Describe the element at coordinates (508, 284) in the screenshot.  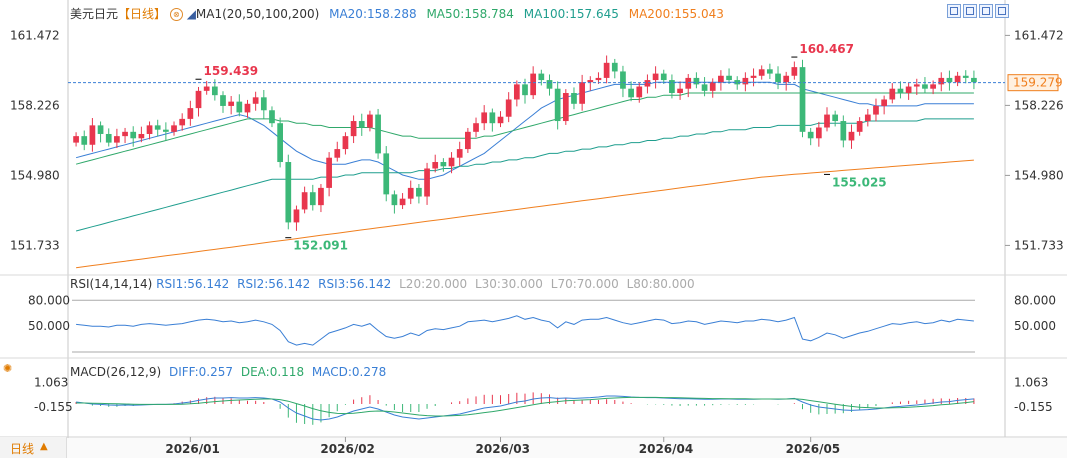
I see `l30-value: L30:30.000` at that location.